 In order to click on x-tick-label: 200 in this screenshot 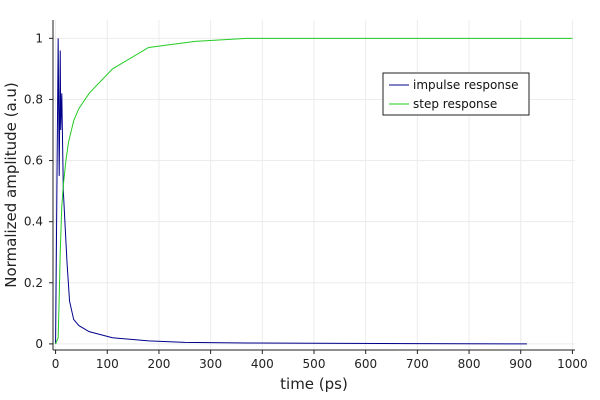, I will do `click(158, 364)`.